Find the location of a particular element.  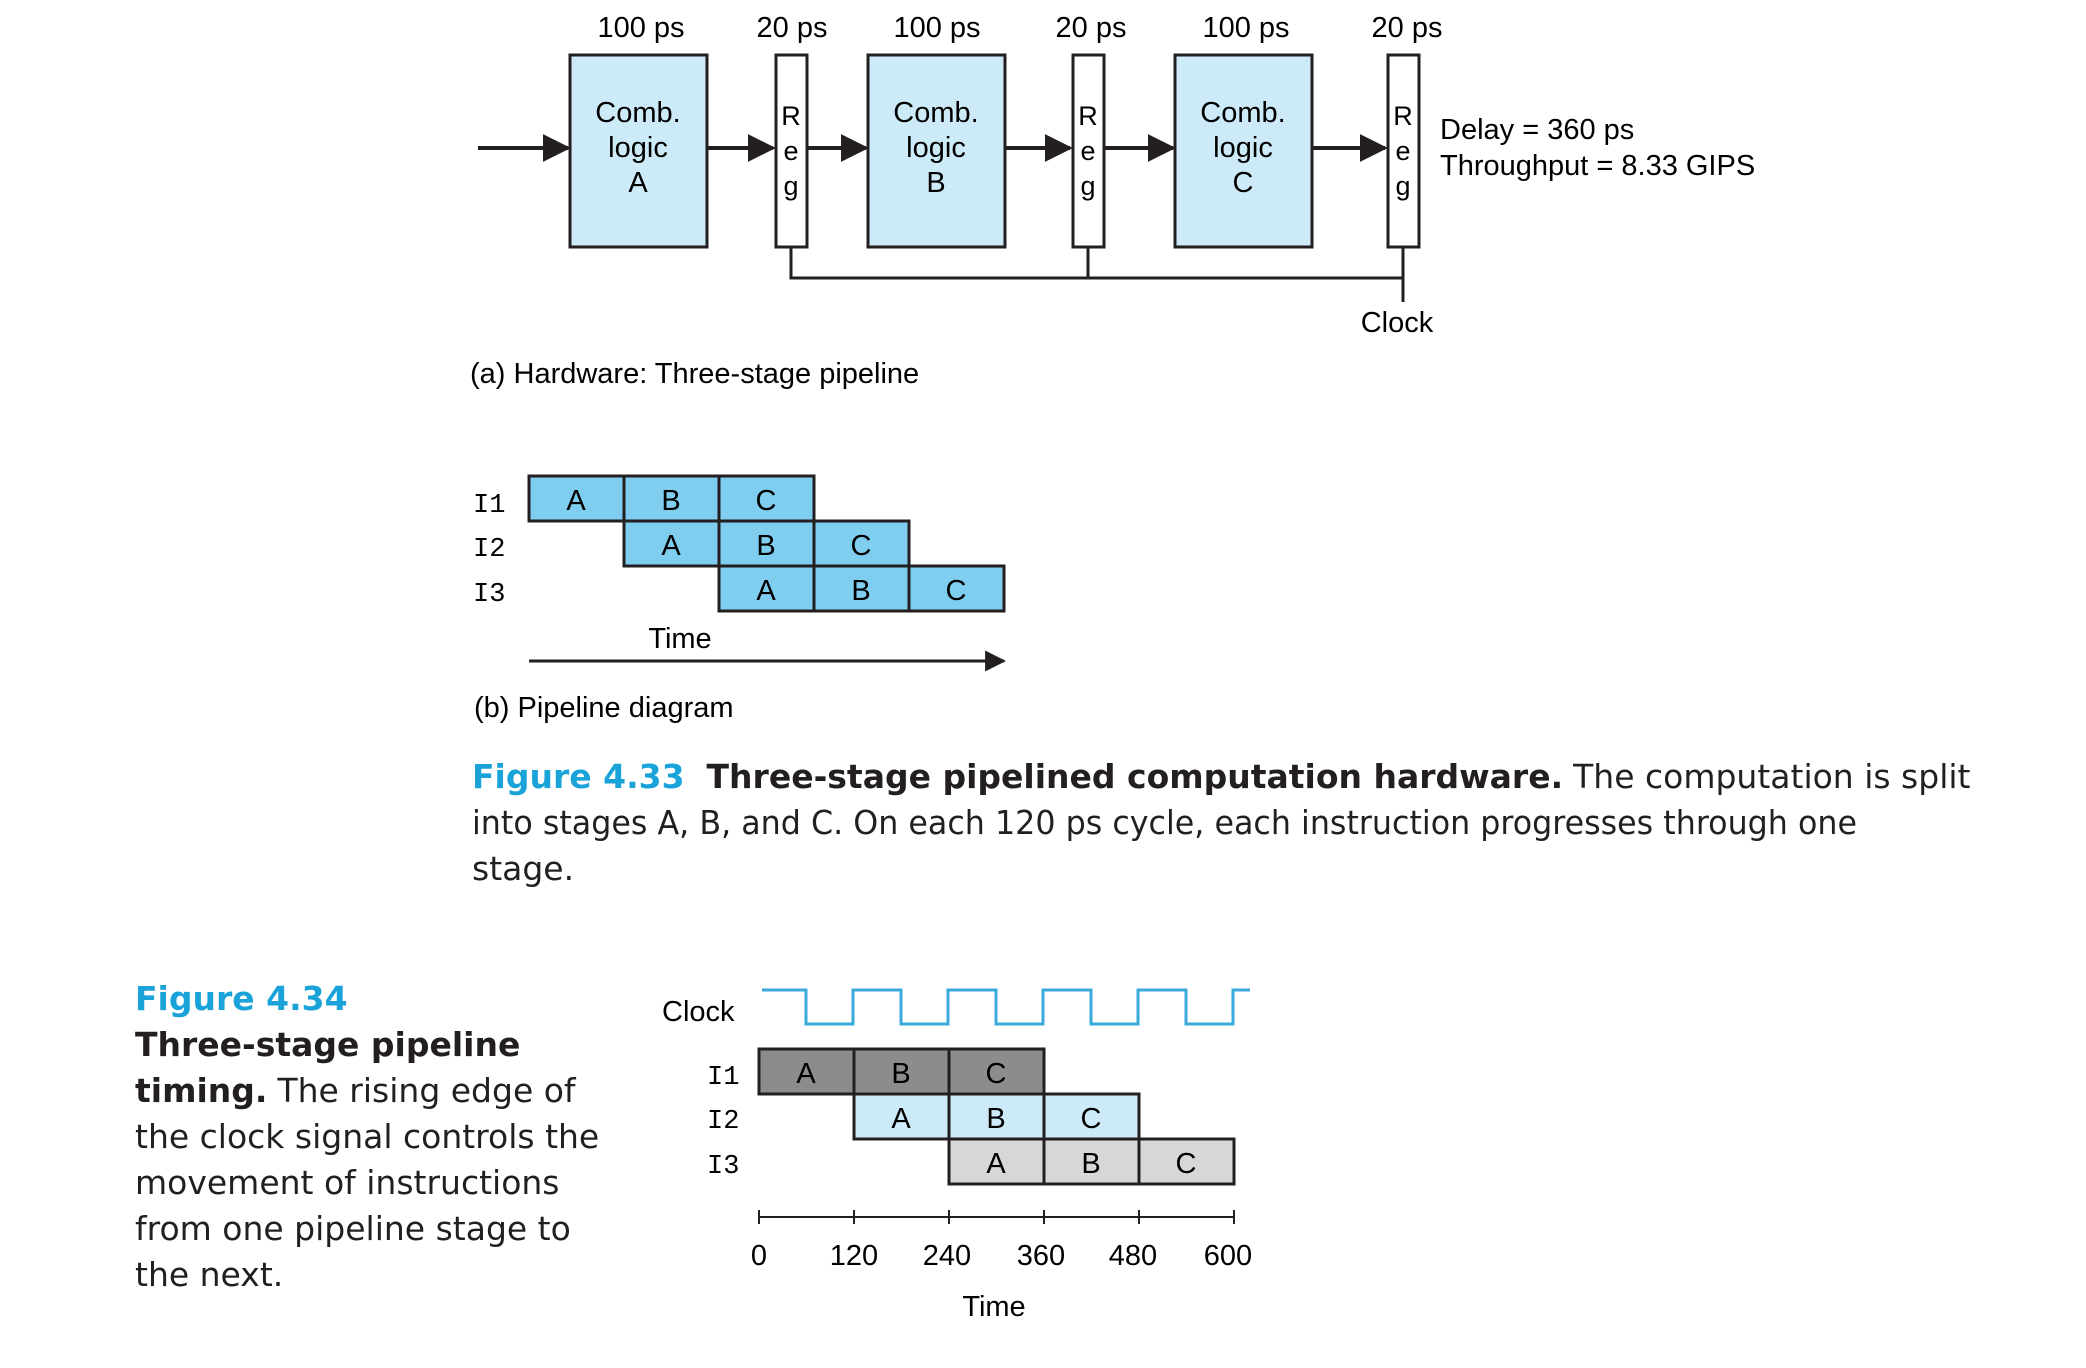

figure-number: Figure 4.33 is located at coordinates (578, 776).